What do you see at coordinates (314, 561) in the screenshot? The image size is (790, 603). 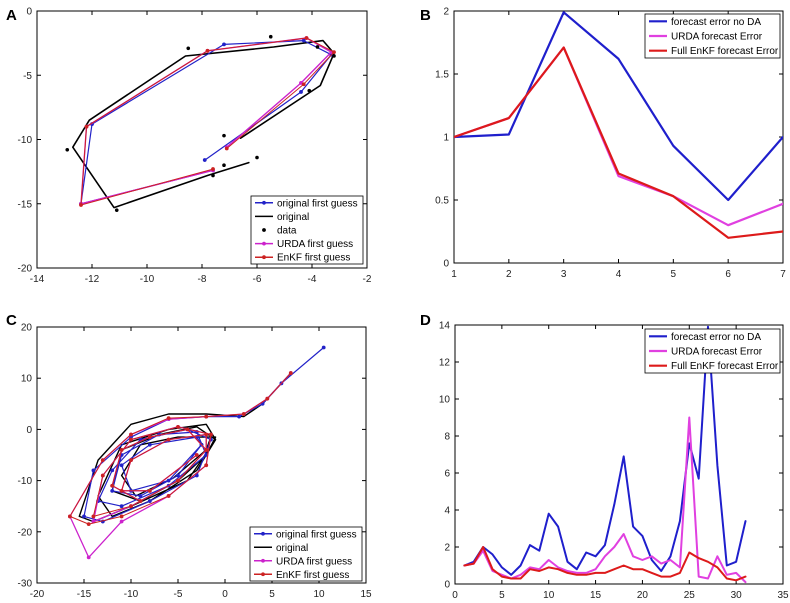 I see `legend-label: URDA first guess` at bounding box center [314, 561].